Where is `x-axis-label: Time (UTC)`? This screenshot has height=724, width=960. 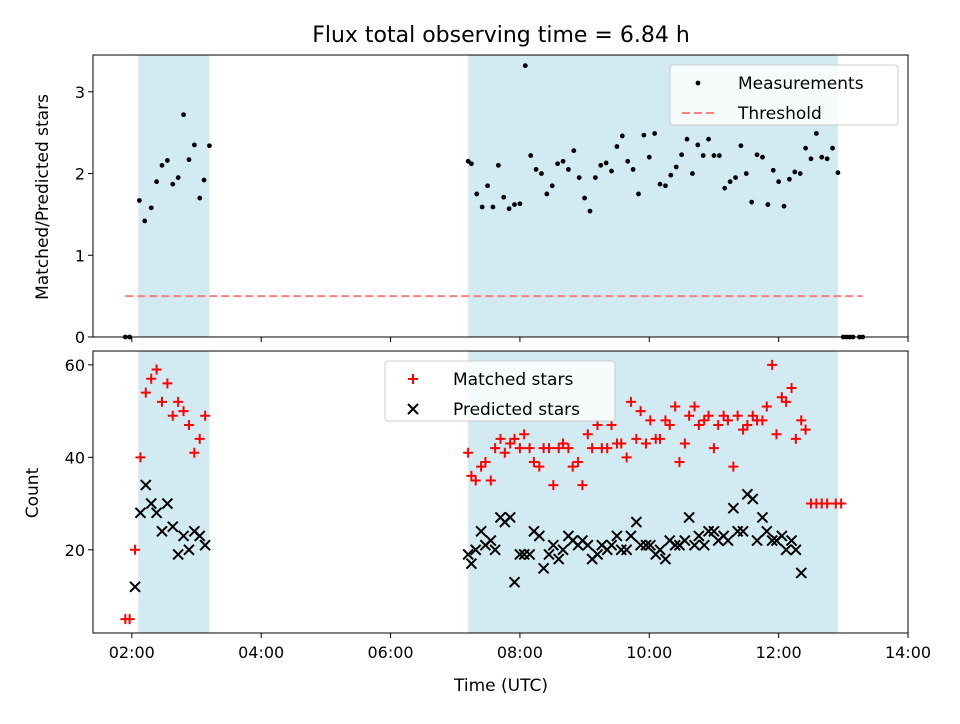 x-axis-label: Time (UTC) is located at coordinates (500, 686).